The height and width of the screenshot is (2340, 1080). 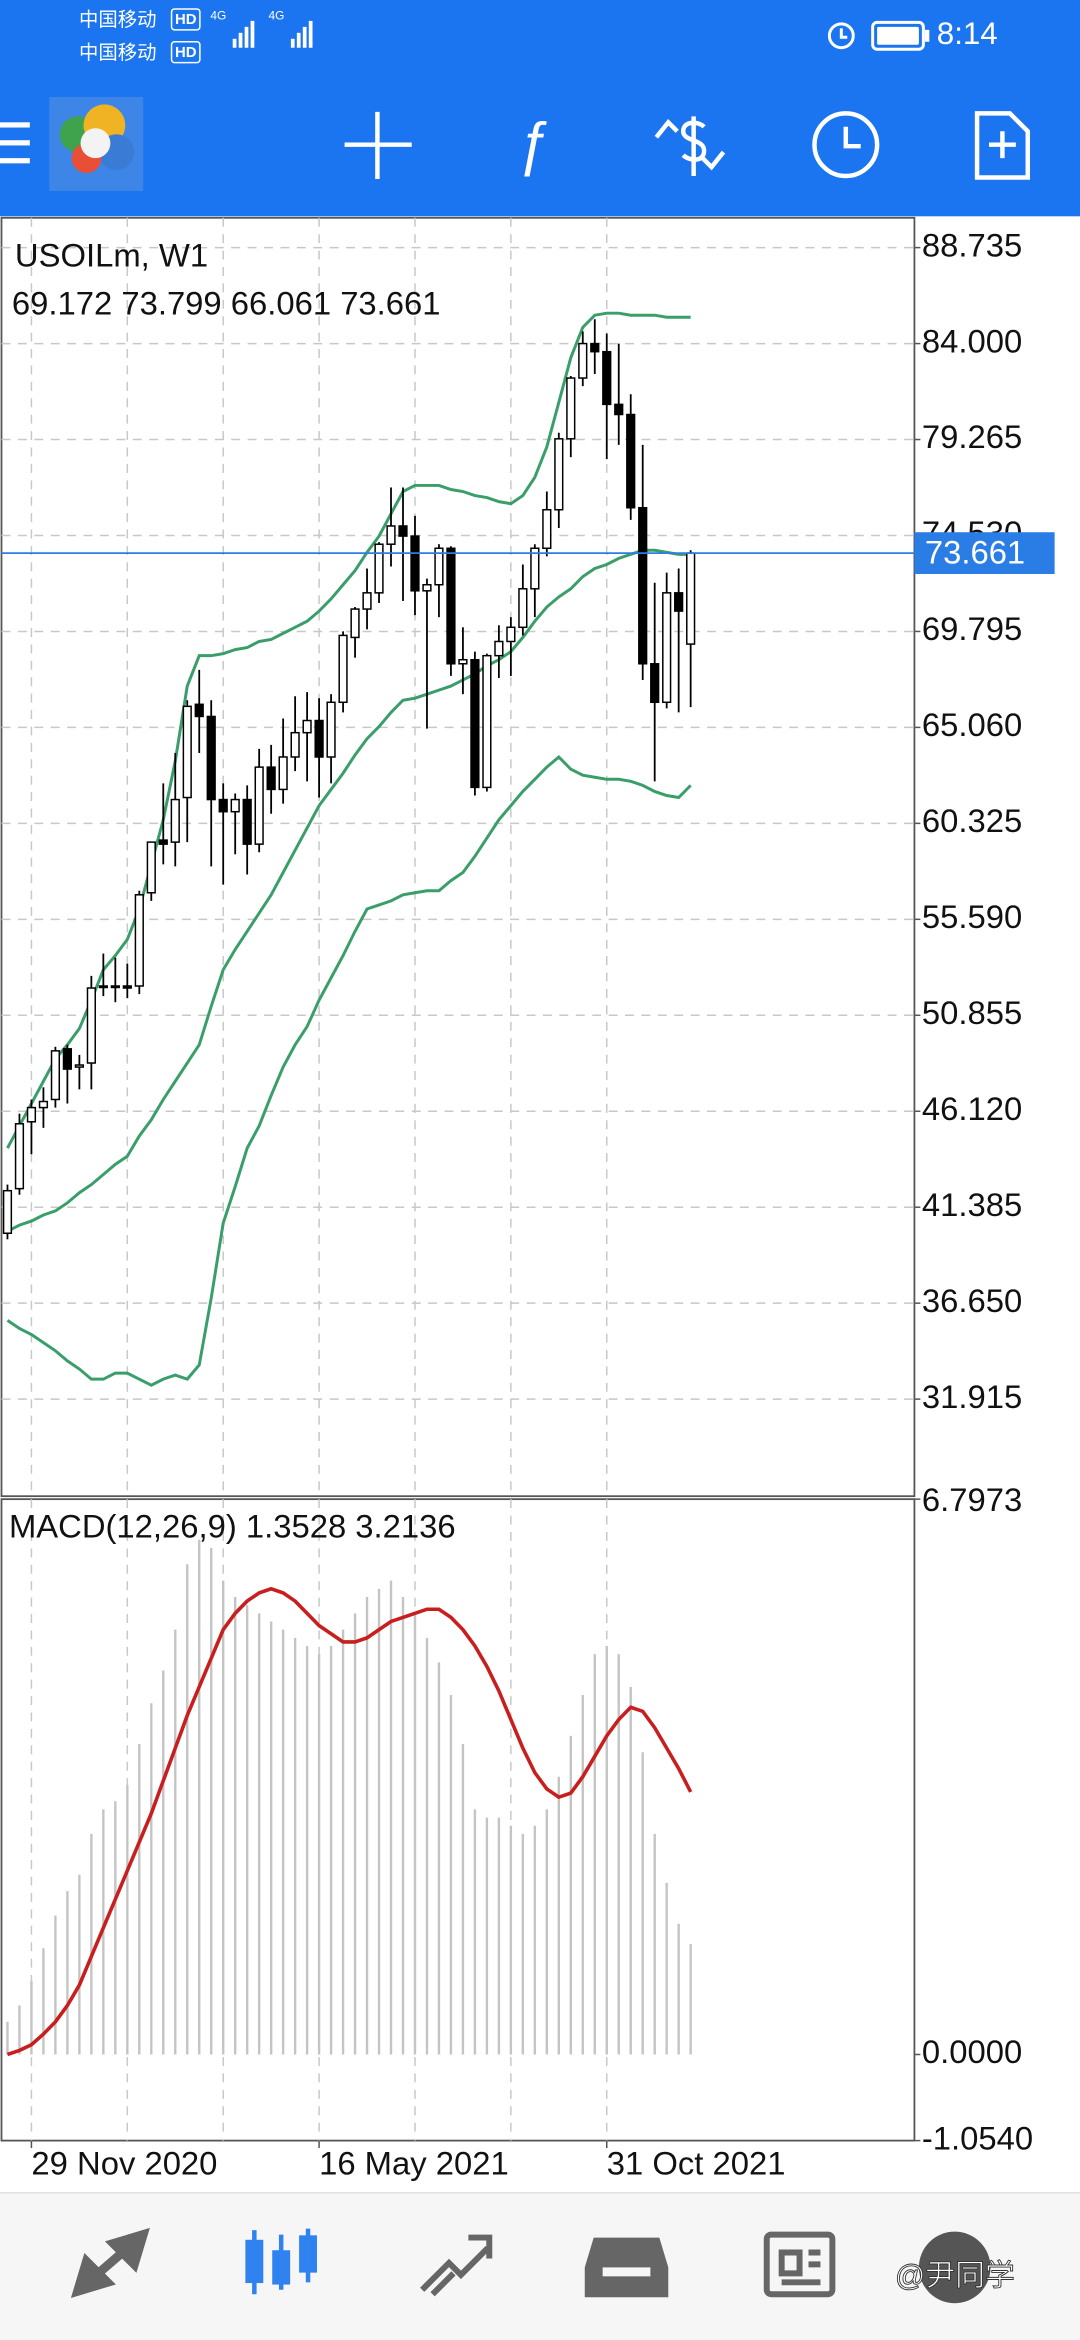 What do you see at coordinates (1002, 145) in the screenshot?
I see `new-order-button` at bounding box center [1002, 145].